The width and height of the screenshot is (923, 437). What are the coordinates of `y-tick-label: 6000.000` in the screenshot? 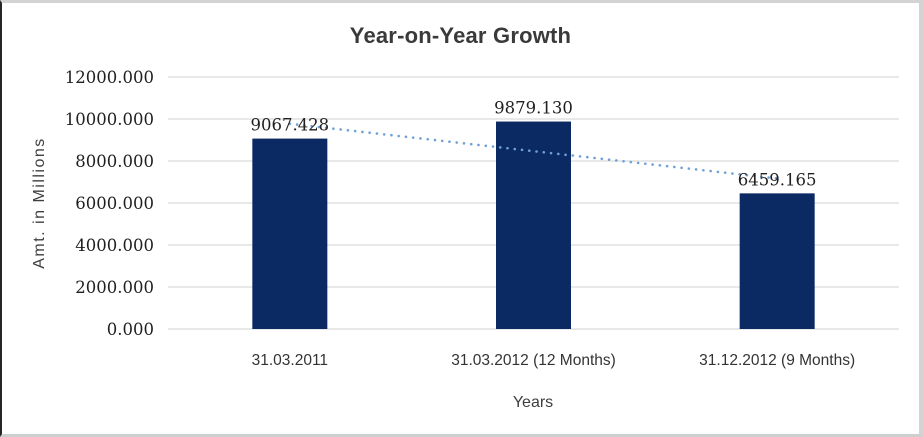 It's located at (114, 203).